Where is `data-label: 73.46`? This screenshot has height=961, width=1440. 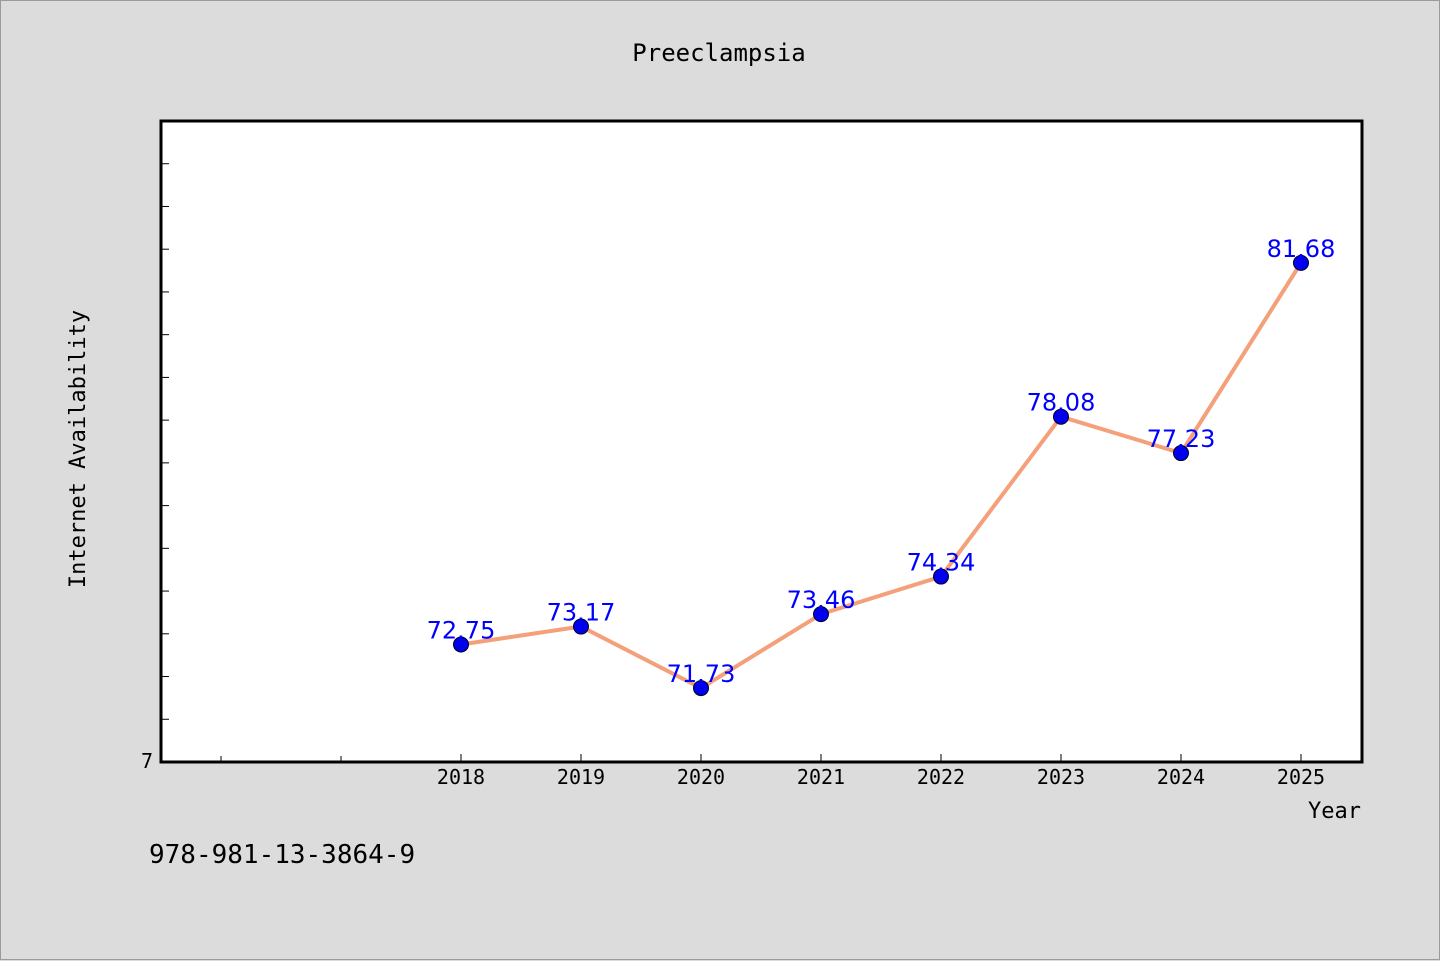 data-label: 73.46 is located at coordinates (821, 600).